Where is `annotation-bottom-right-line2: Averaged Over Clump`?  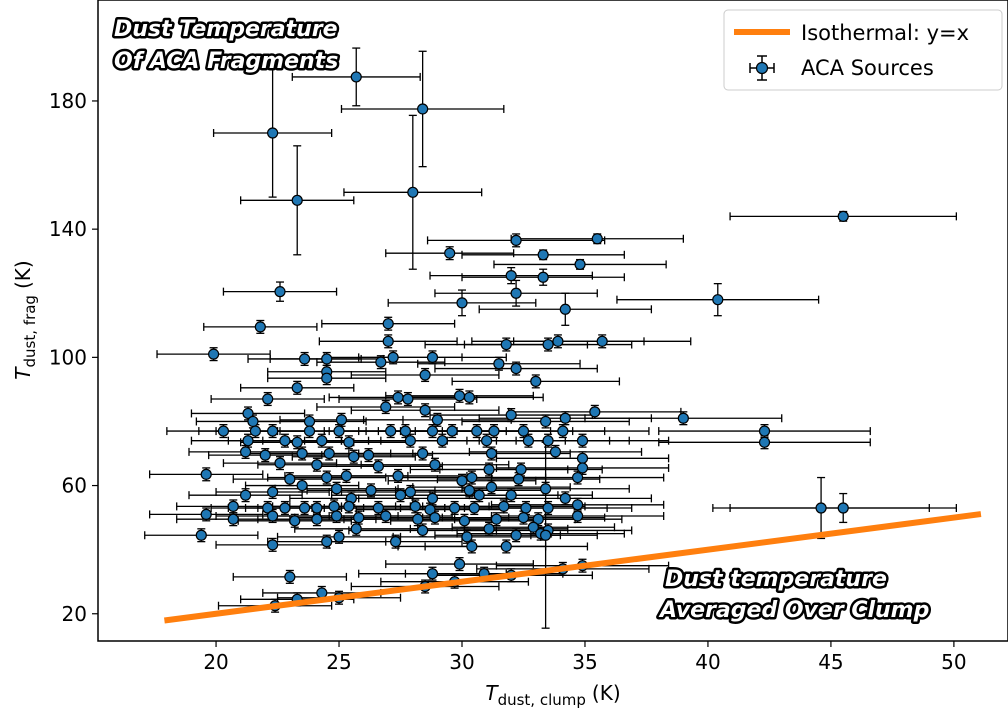 annotation-bottom-right-line2: Averaged Over Clump is located at coordinates (793, 610).